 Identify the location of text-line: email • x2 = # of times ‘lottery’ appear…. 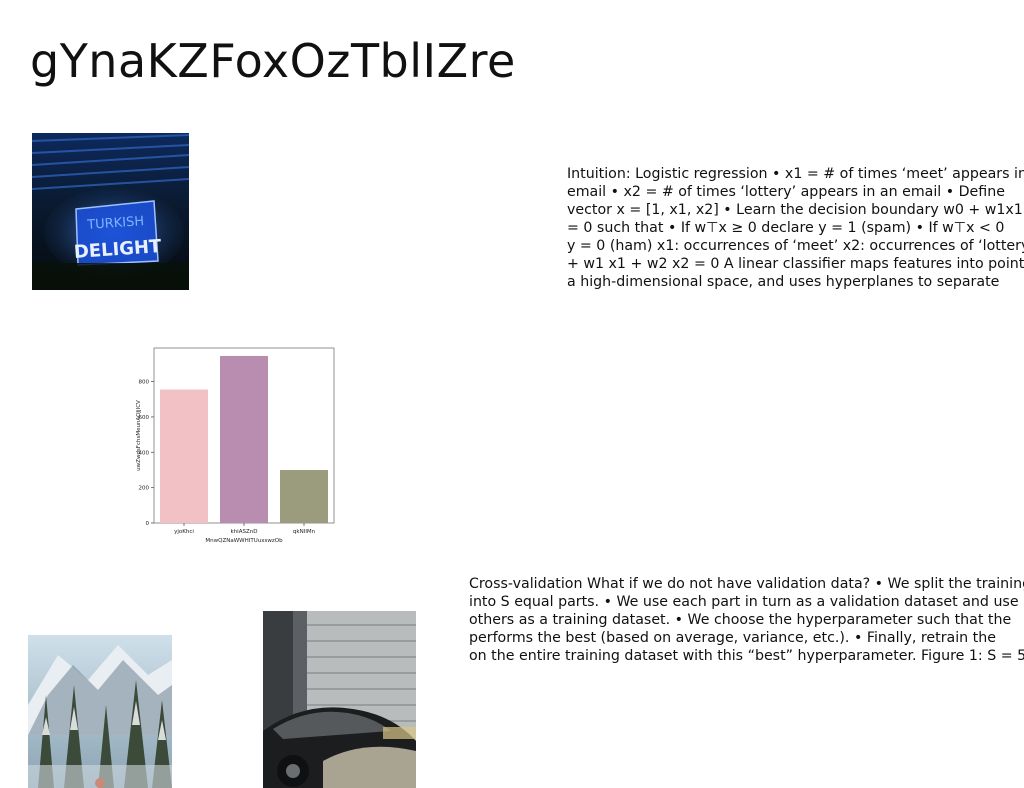
(786, 192).